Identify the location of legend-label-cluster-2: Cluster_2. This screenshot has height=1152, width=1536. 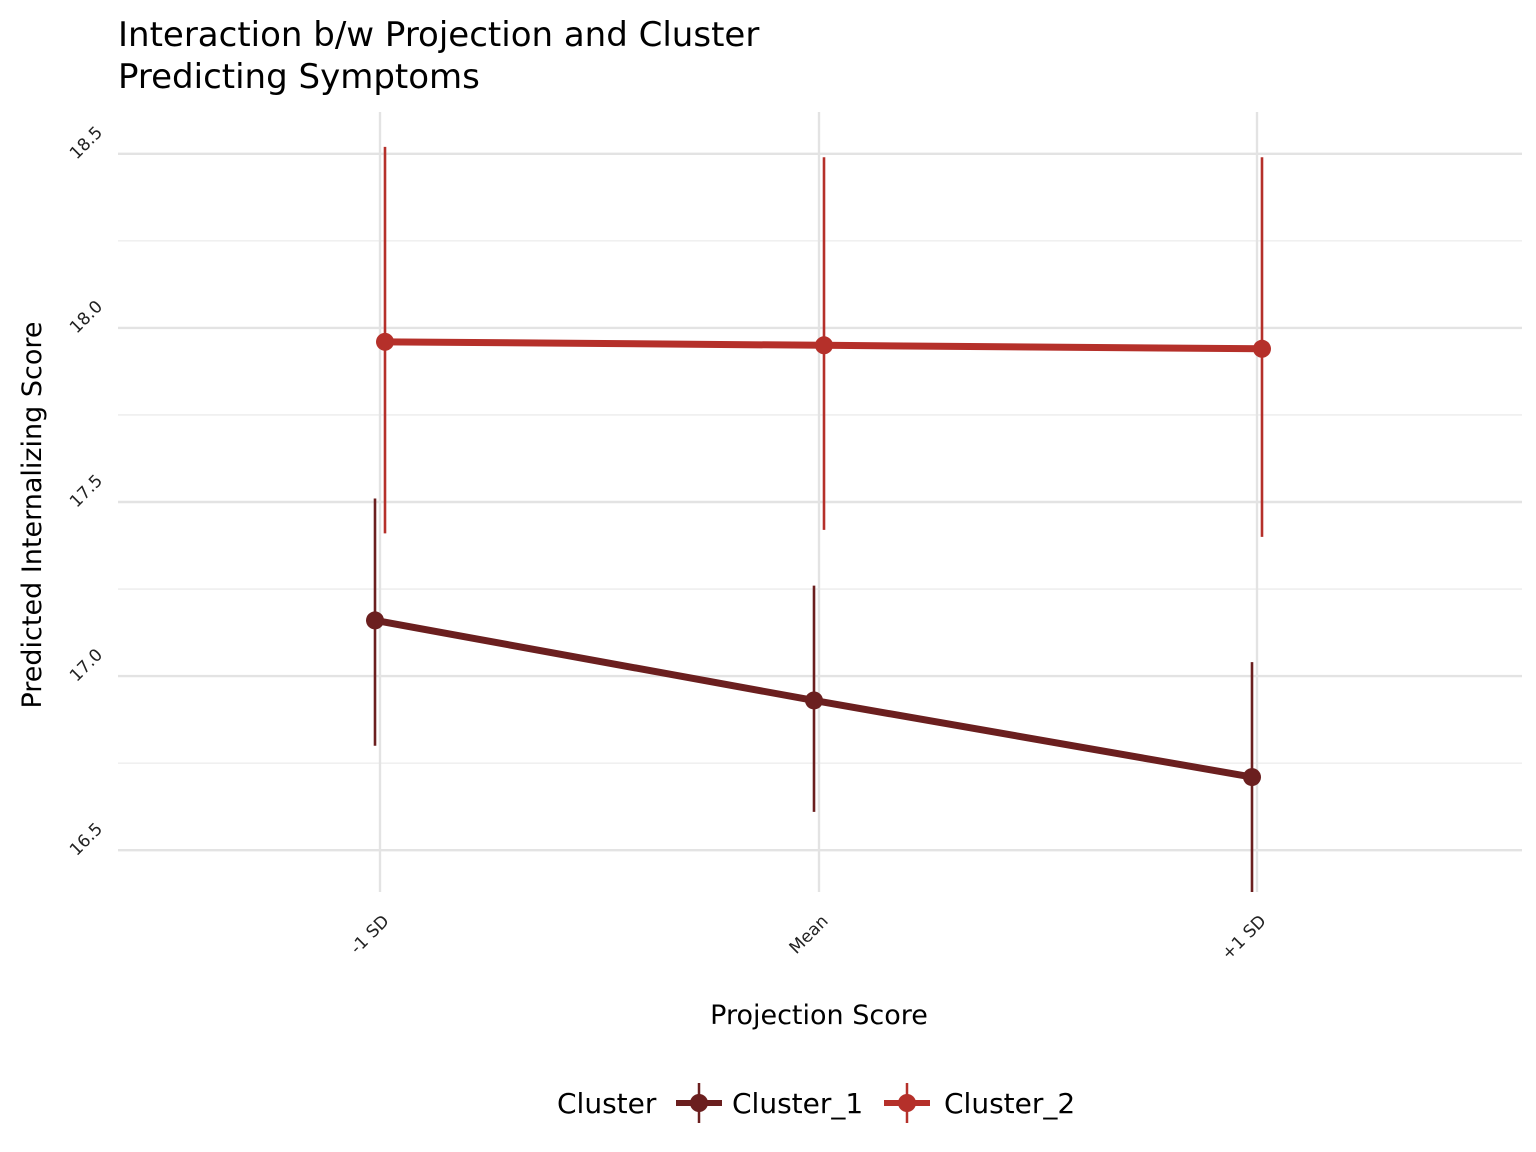
(1009, 1103).